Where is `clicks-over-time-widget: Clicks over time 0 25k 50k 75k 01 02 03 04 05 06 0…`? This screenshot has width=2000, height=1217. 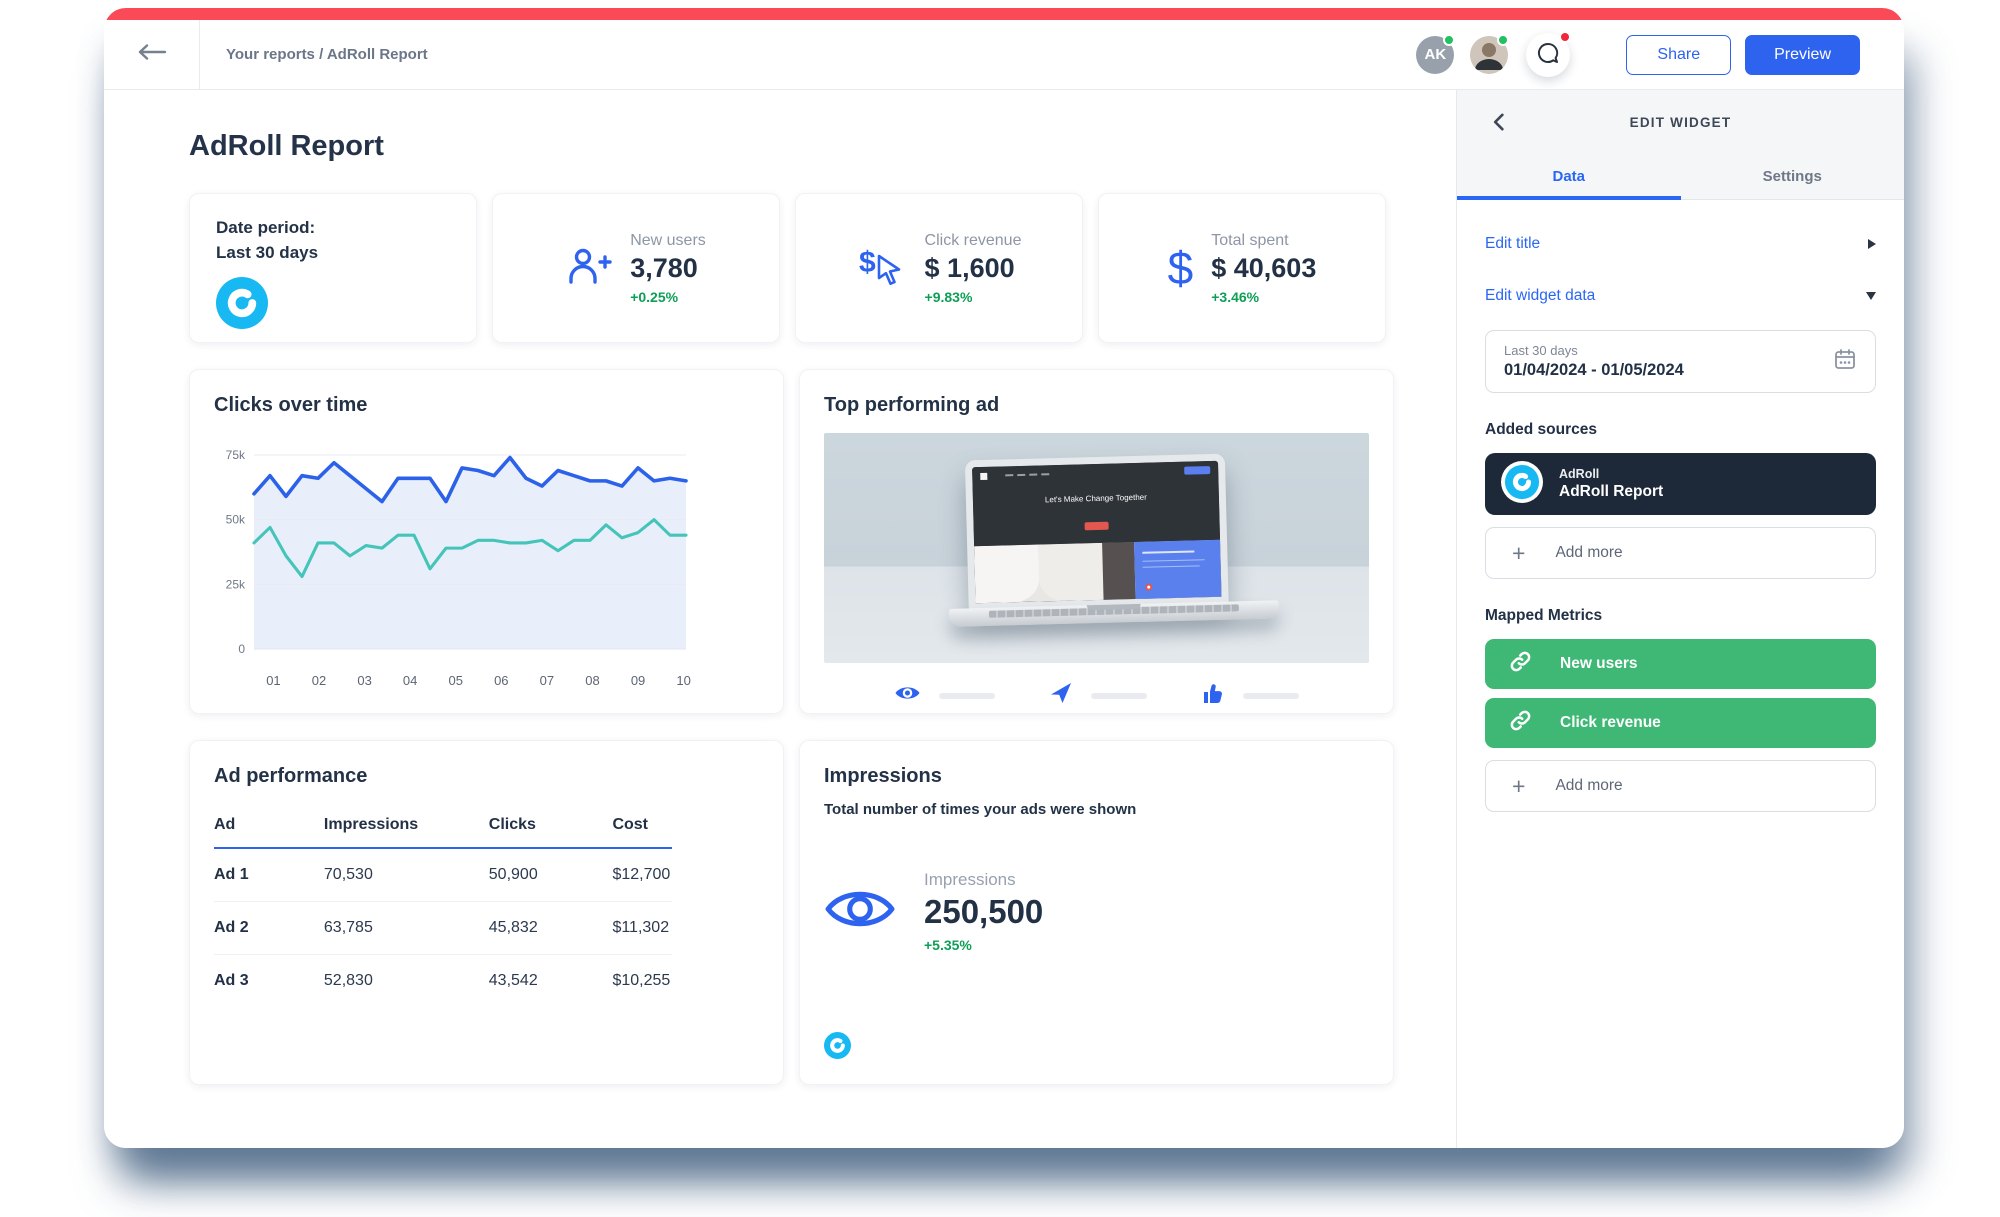
clicks-over-time-widget: Clicks over time 0 25k 50k 75k 01 02 03 04 05 06 0… is located at coordinates (486, 541).